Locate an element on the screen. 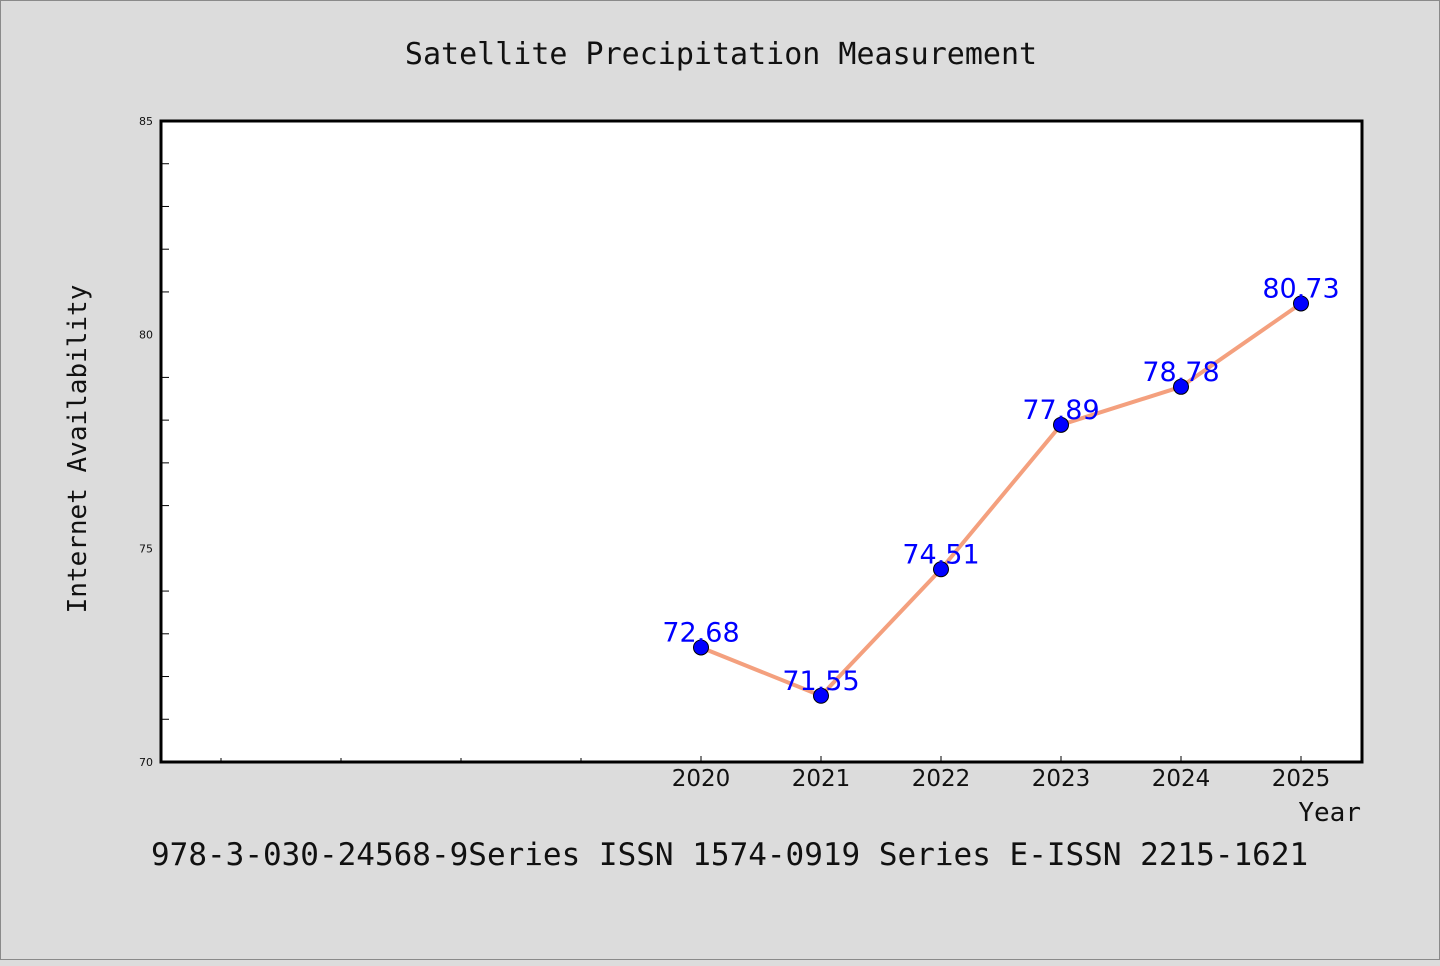  x-tick-label: 2025 is located at coordinates (1301, 779).